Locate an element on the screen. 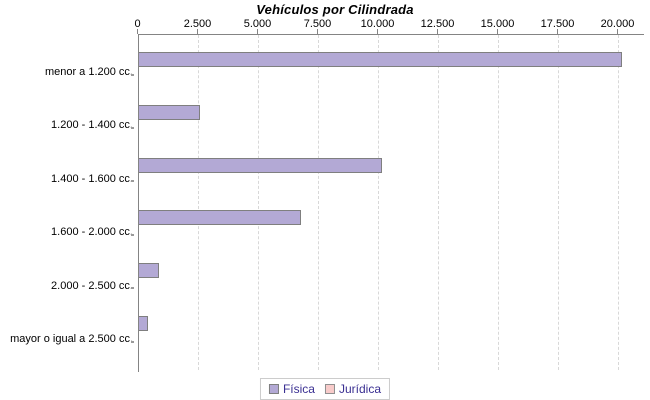  x-axis-tick-label: 2.500 is located at coordinates (197, 24).